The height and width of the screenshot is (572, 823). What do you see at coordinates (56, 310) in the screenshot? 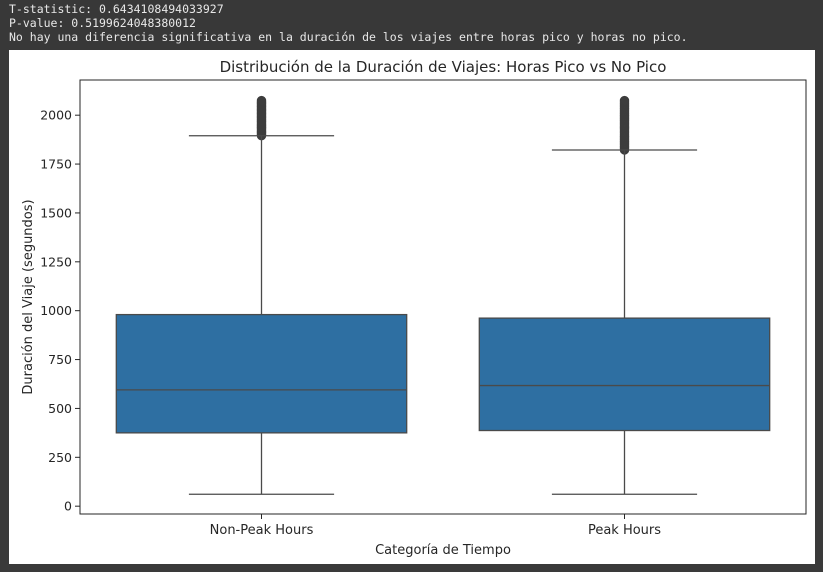
I see `y-tick-label: 1000` at bounding box center [56, 310].